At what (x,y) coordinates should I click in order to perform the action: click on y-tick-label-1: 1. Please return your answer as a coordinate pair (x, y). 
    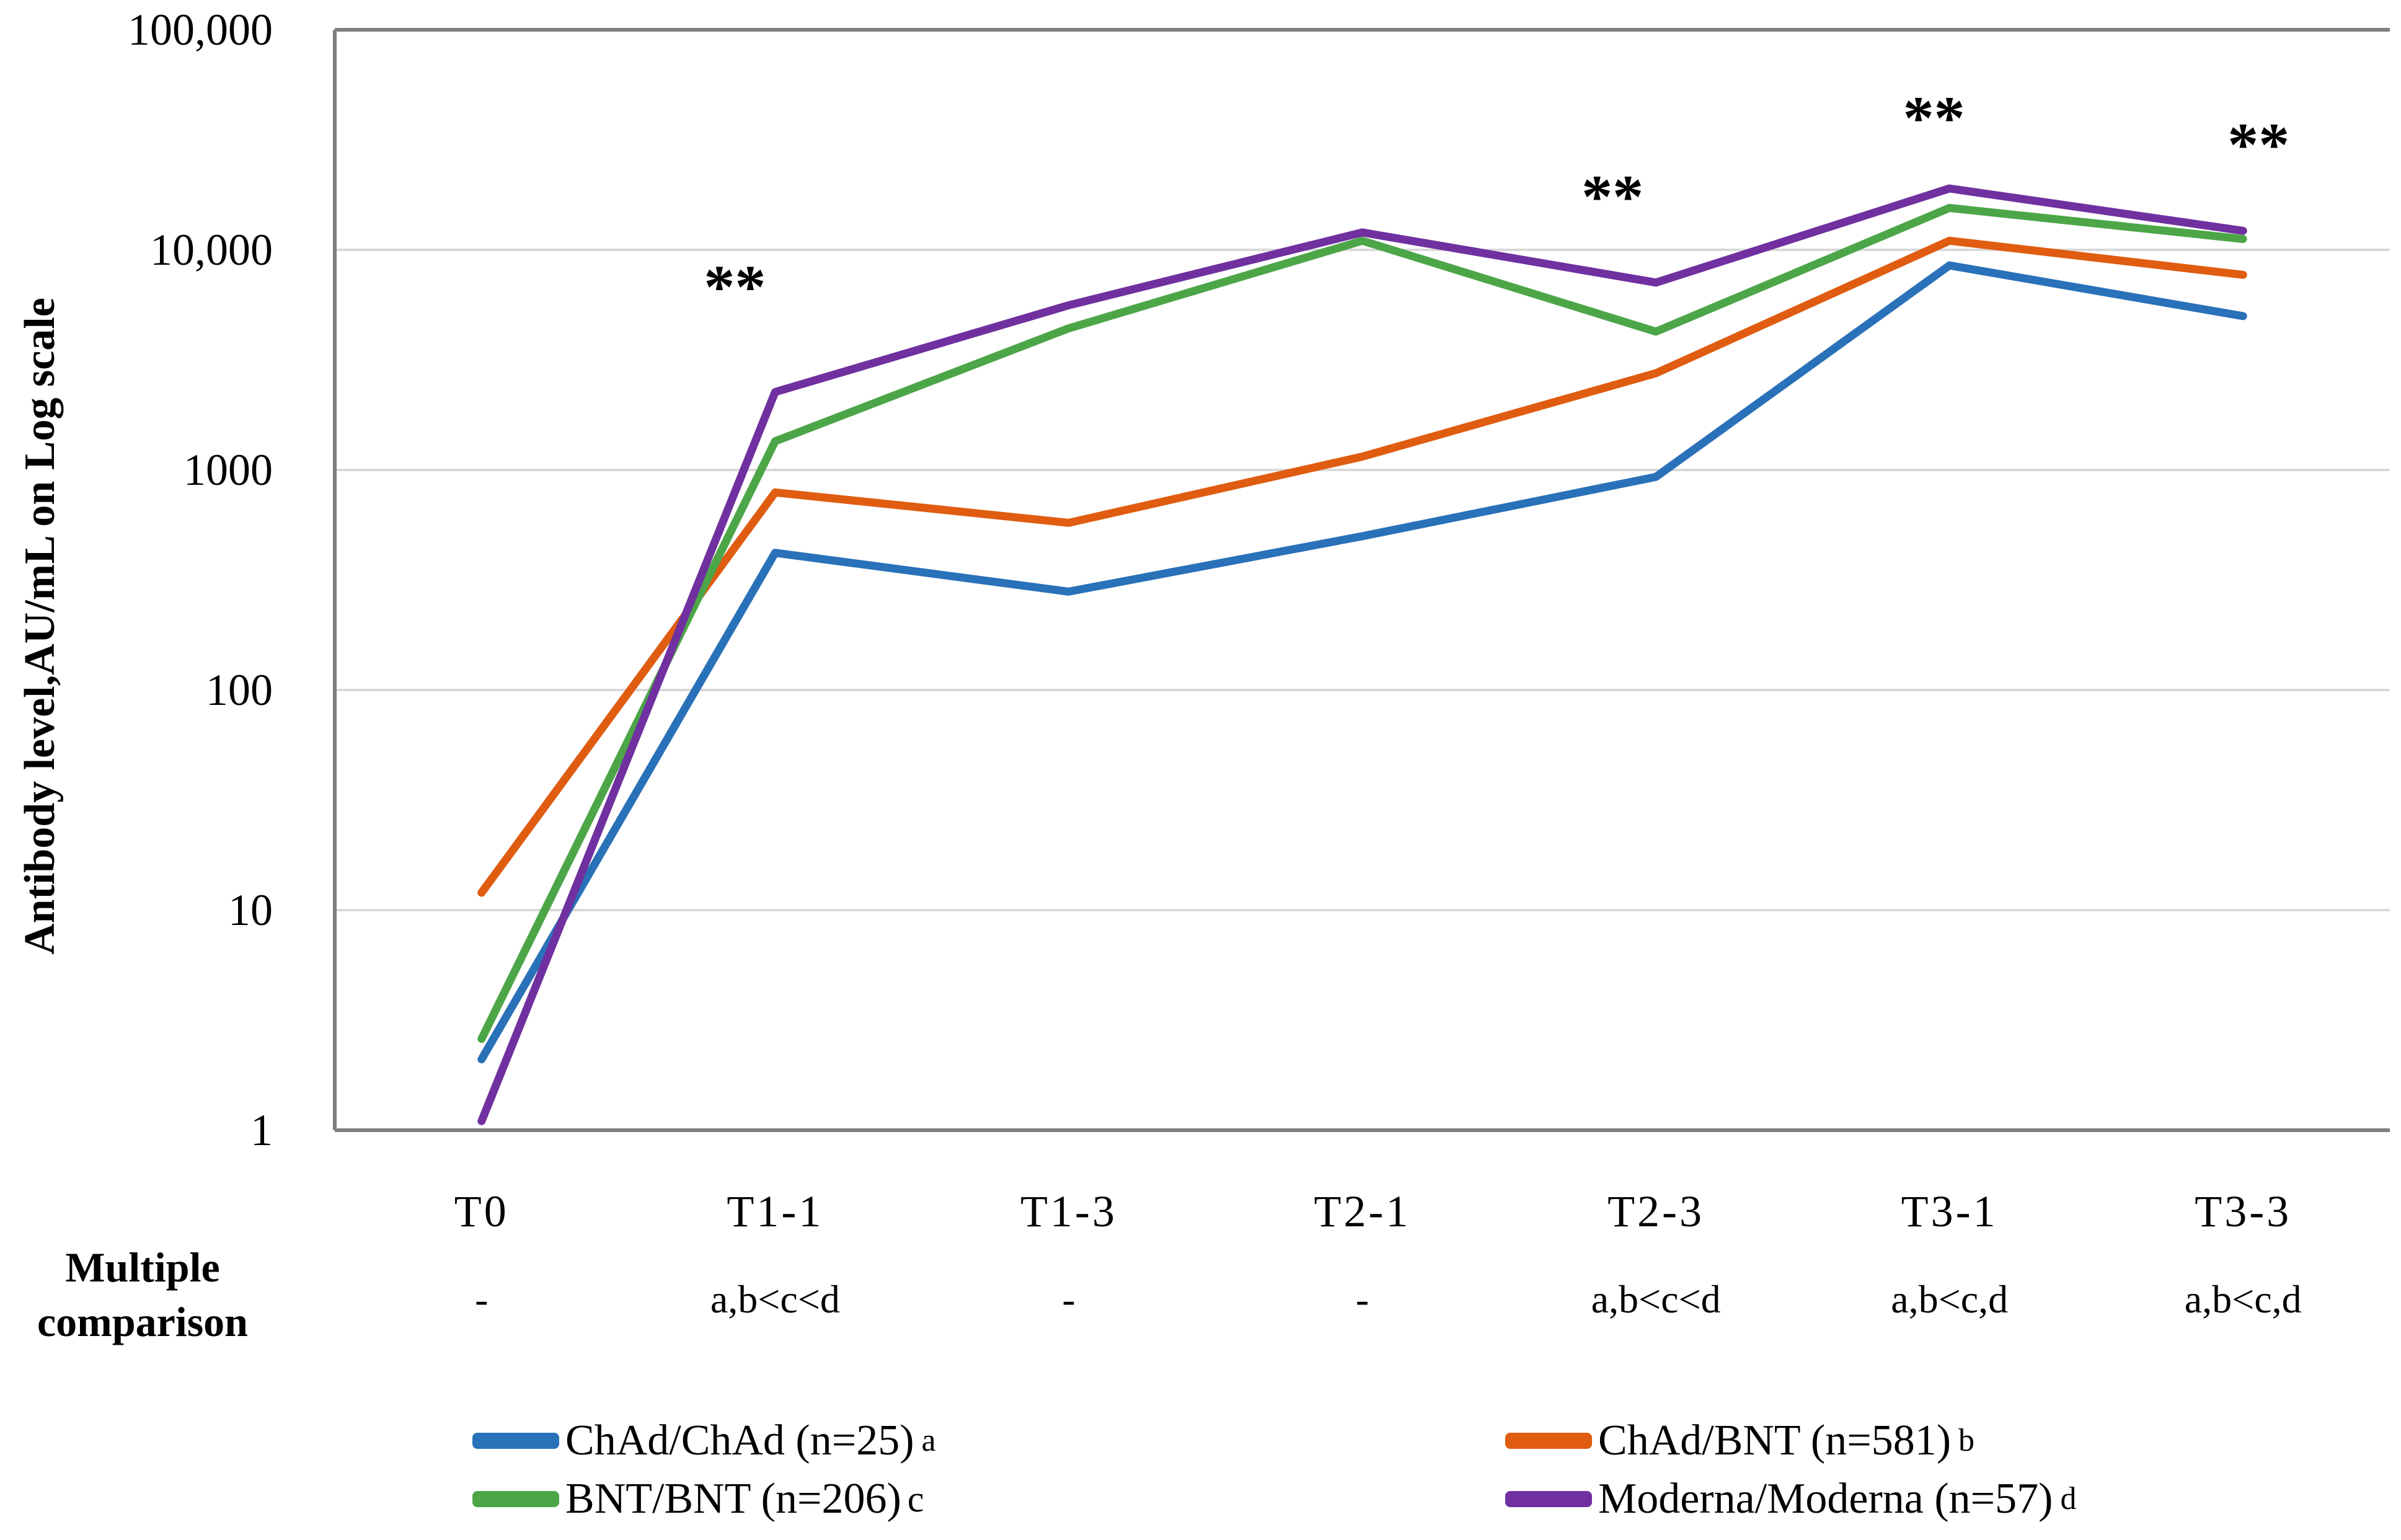
    Looking at the image, I should click on (261, 1130).